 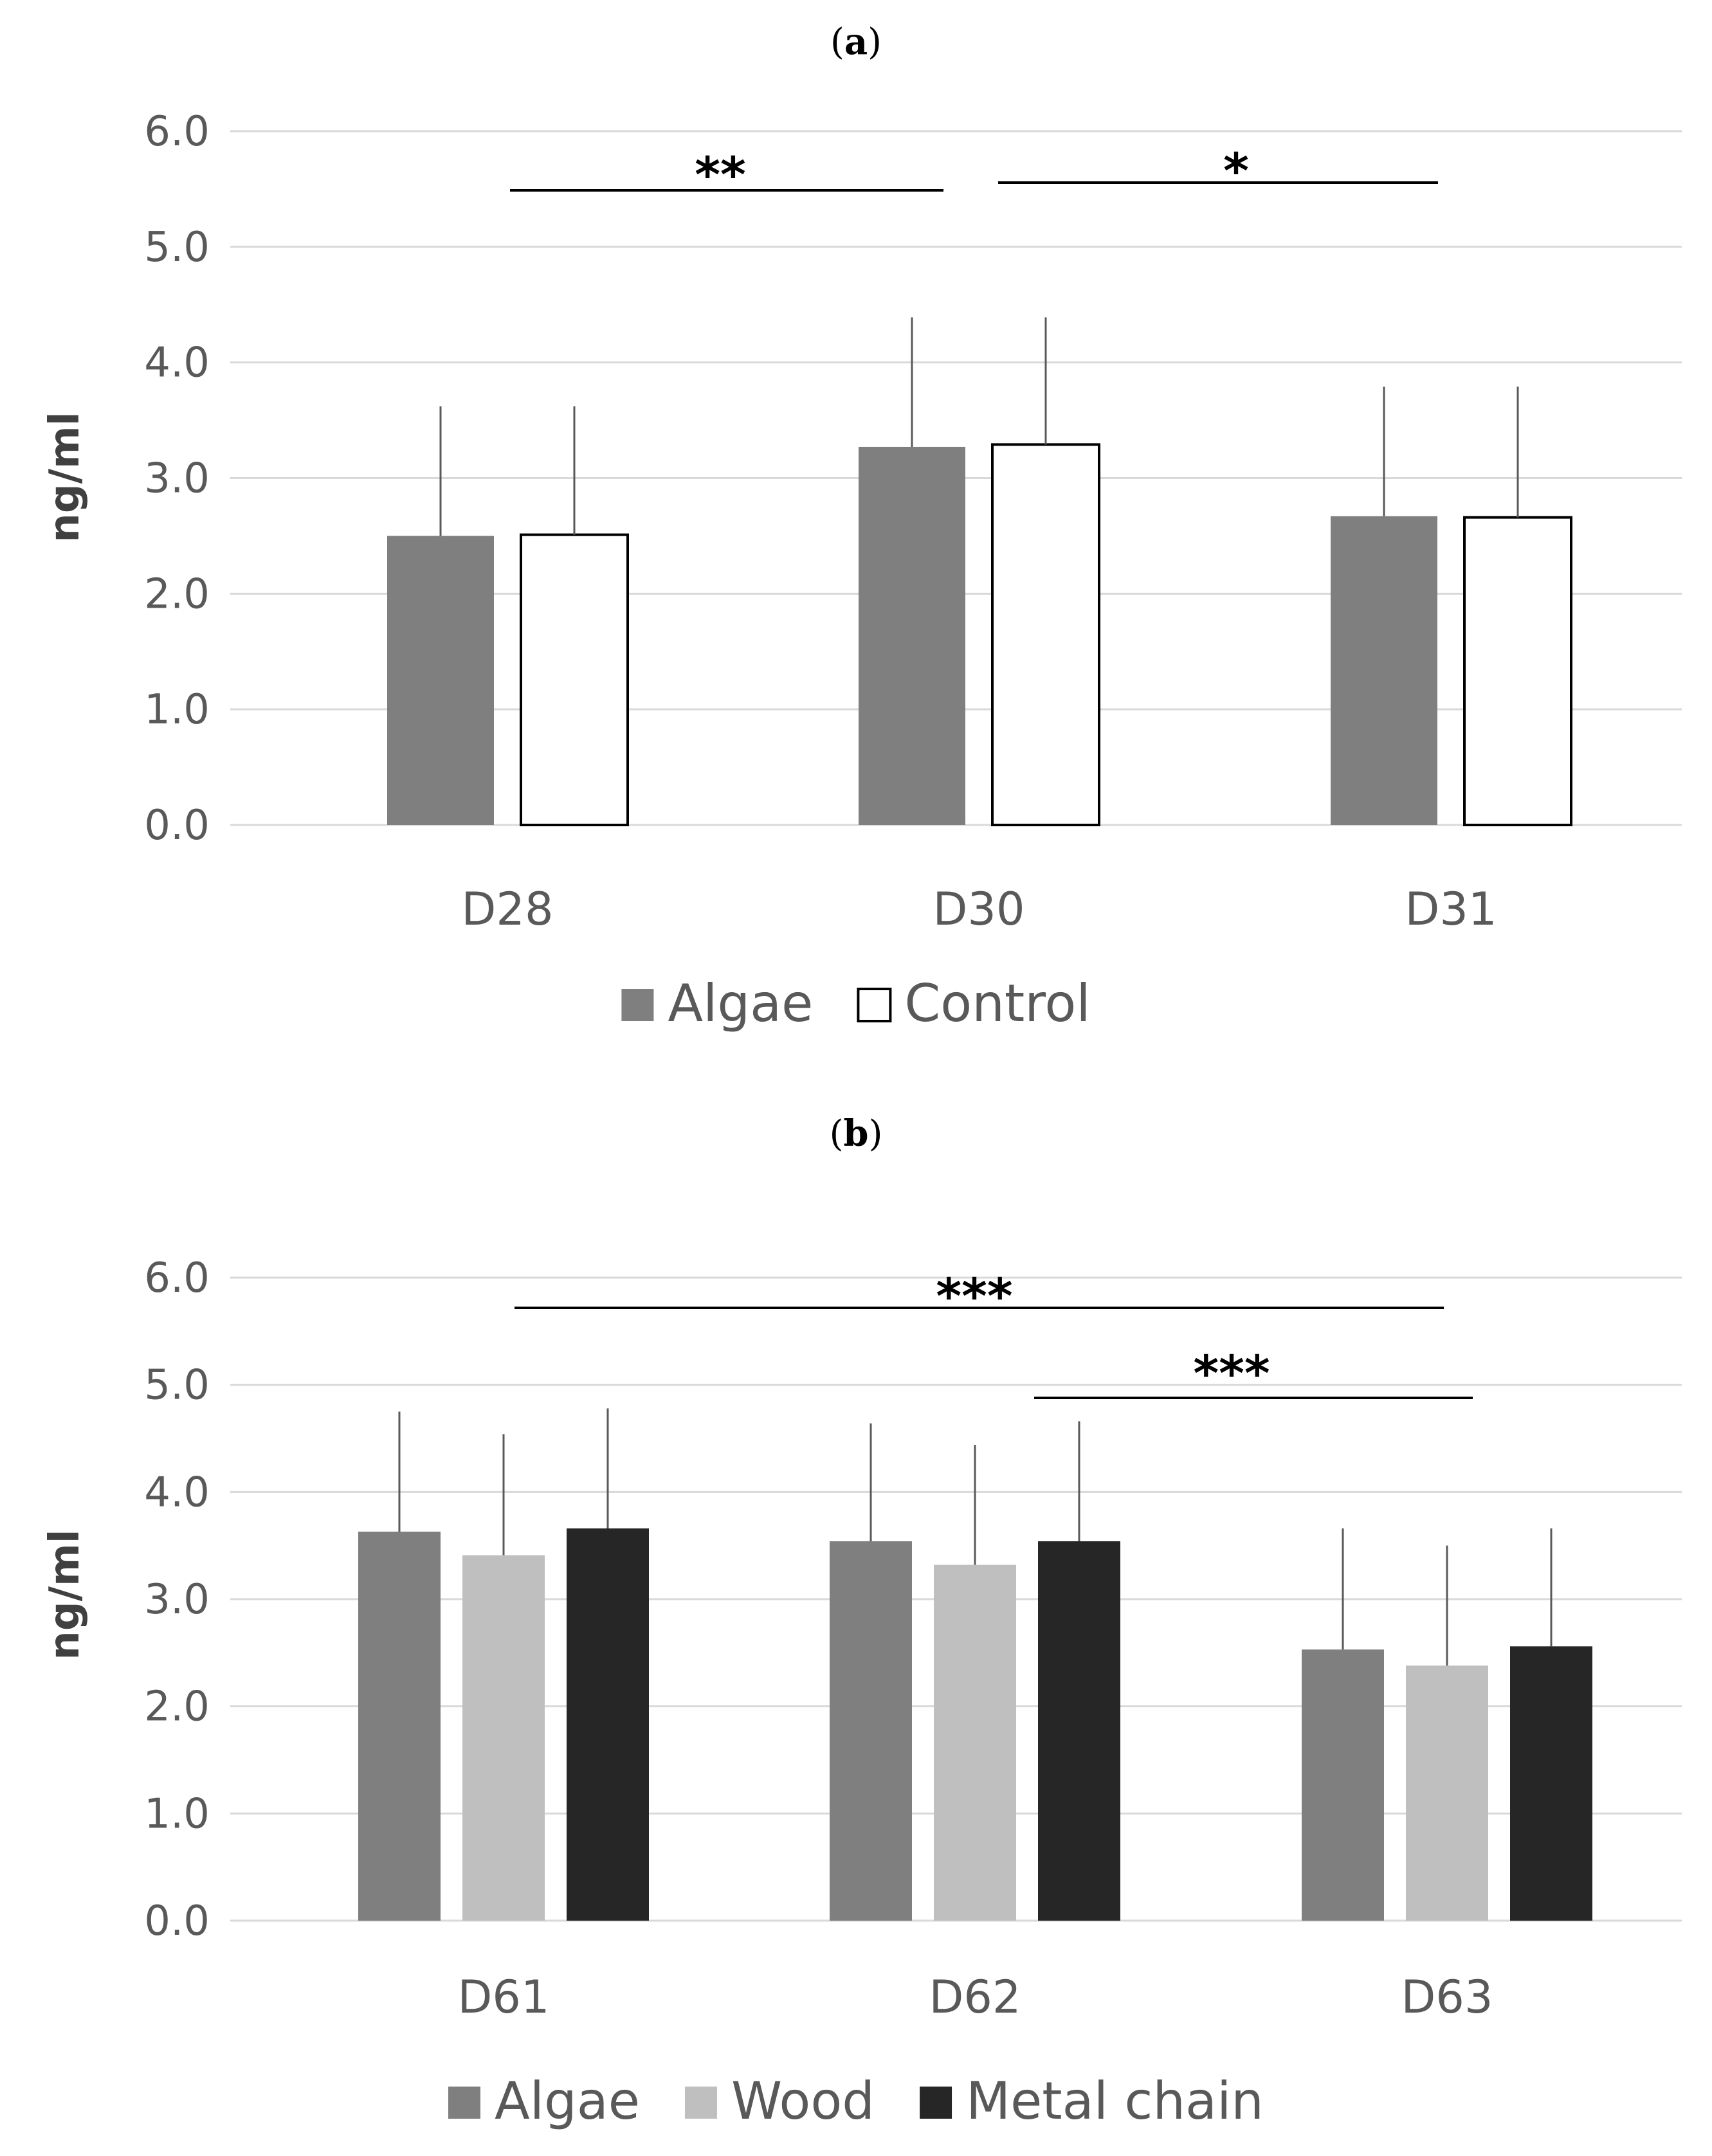 I want to click on panel-a-label: (a), so click(x=856, y=42).